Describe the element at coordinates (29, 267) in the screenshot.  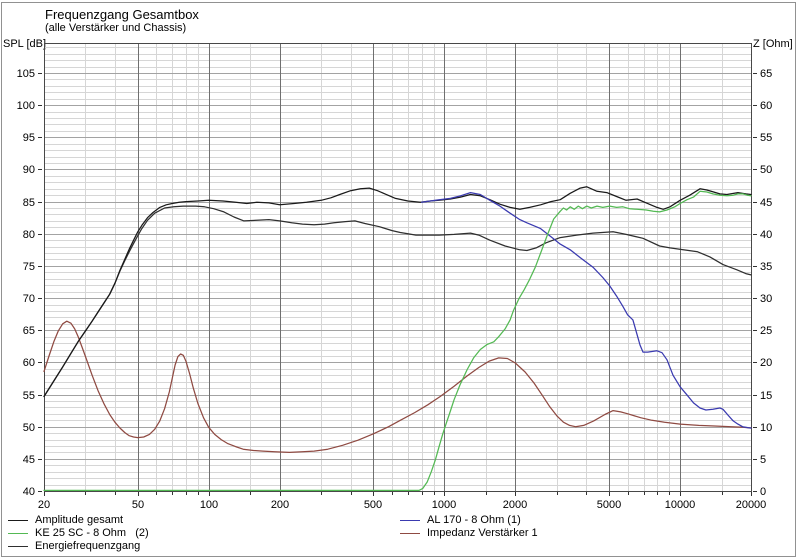
I see `y-left-tick-label: 75` at that location.